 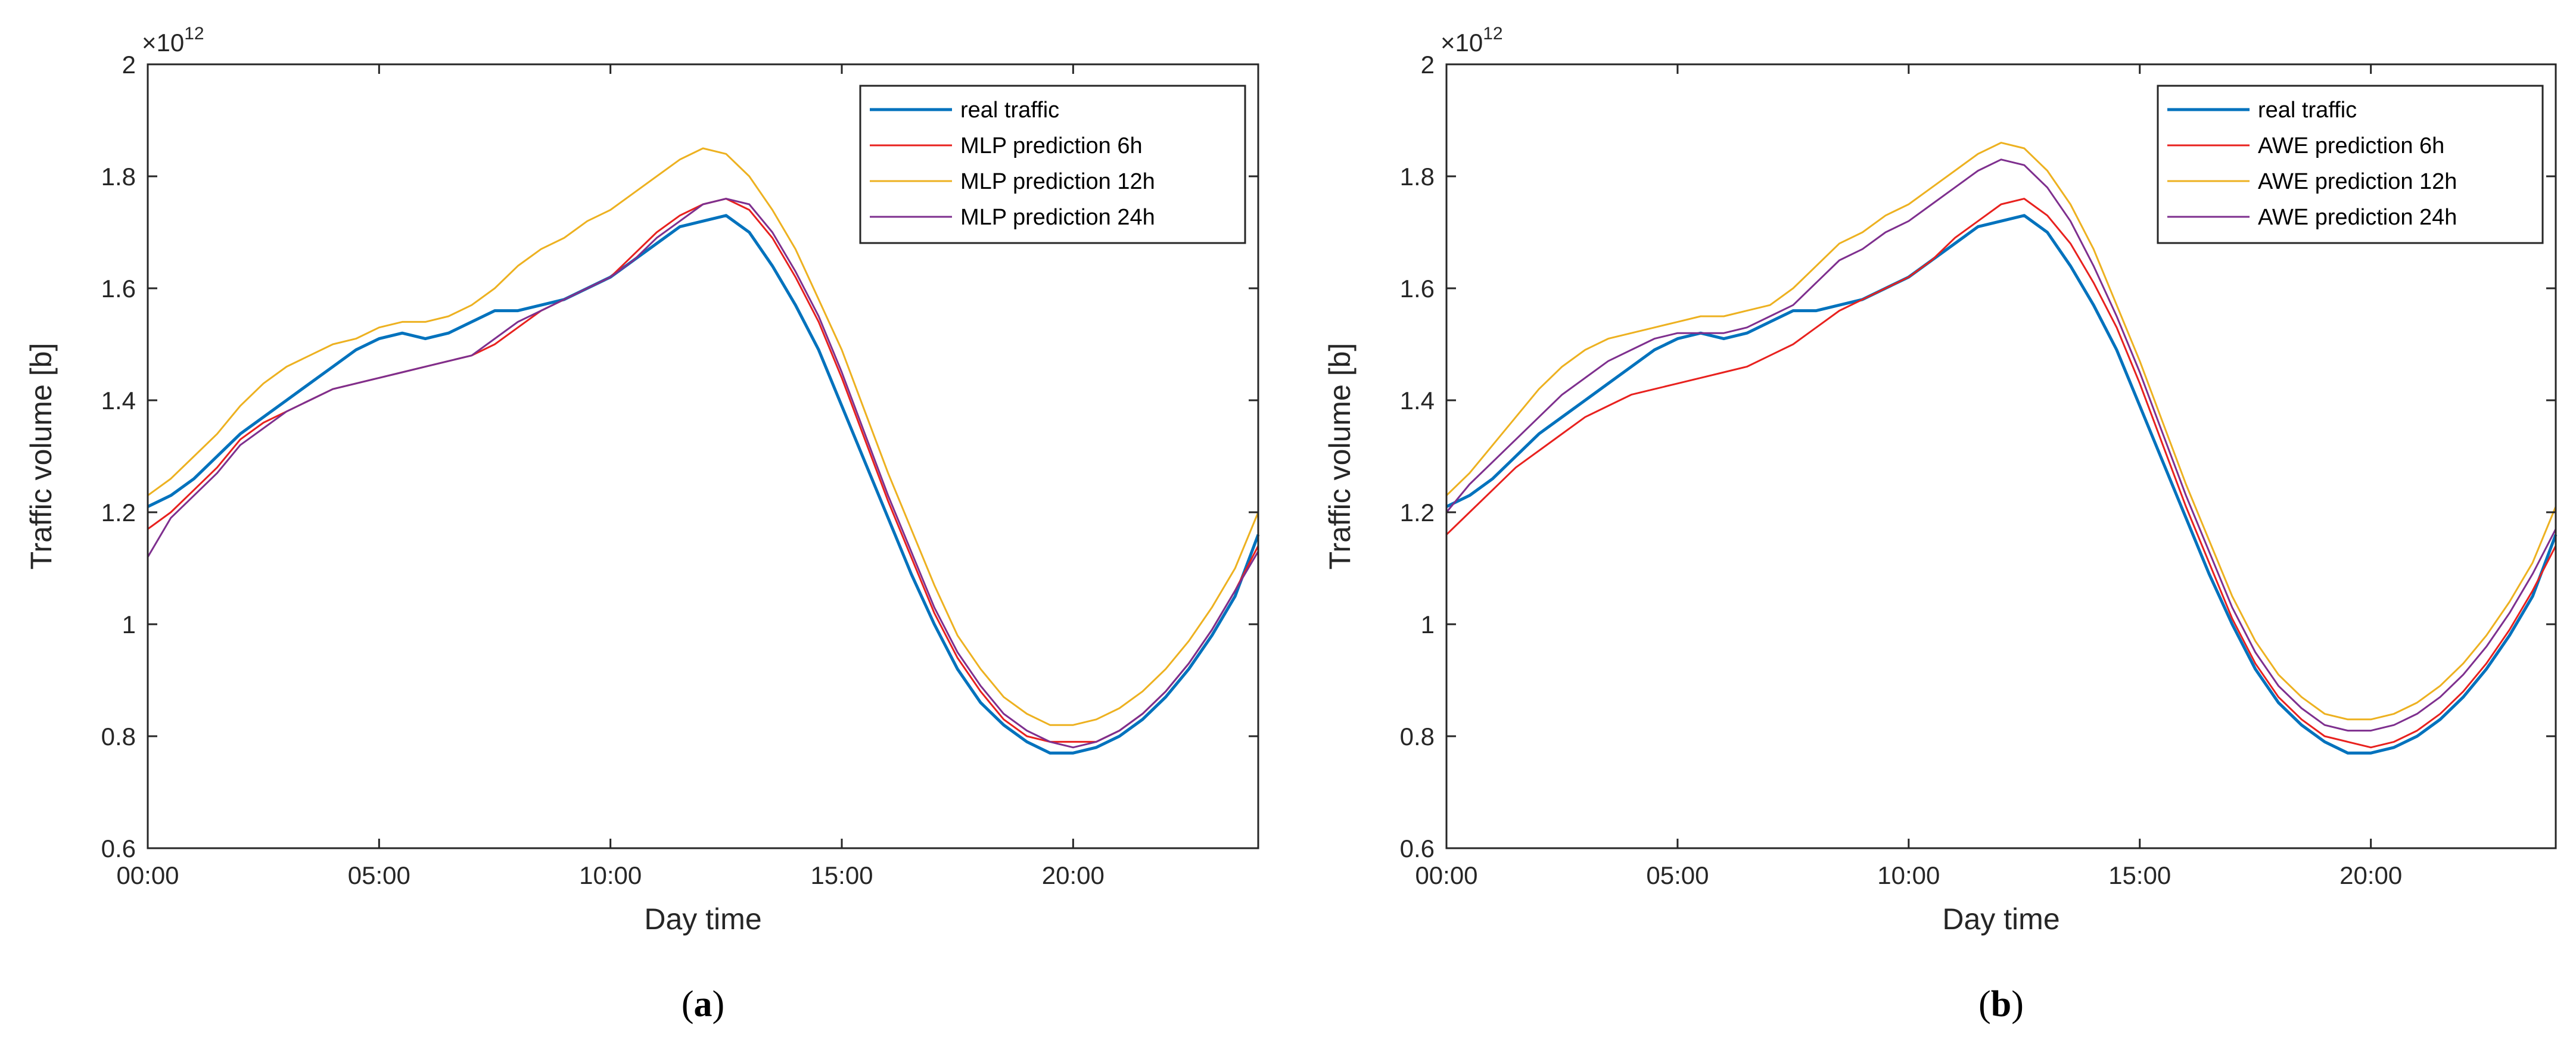 What do you see at coordinates (2351, 145) in the screenshot?
I see `legend-entry: AWE prediction 6h` at bounding box center [2351, 145].